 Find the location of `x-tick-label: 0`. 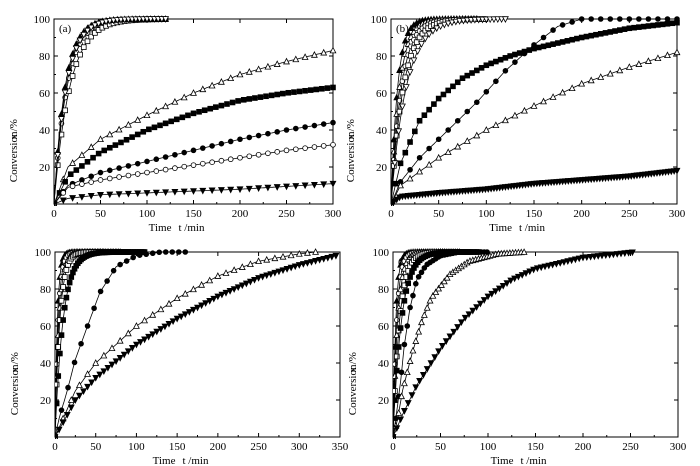

x-tick-label: 0 is located at coordinates (393, 447).